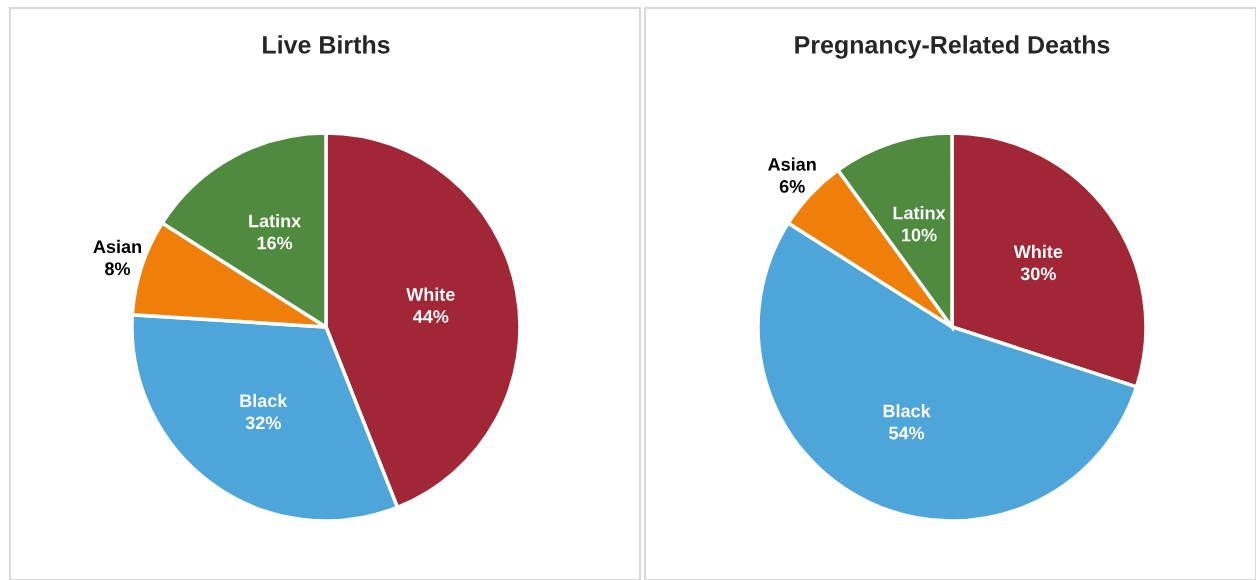 This screenshot has width=1256, height=580. Describe the element at coordinates (952, 47) in the screenshot. I see `chart-title: Pregnancy-Related Deaths` at that location.